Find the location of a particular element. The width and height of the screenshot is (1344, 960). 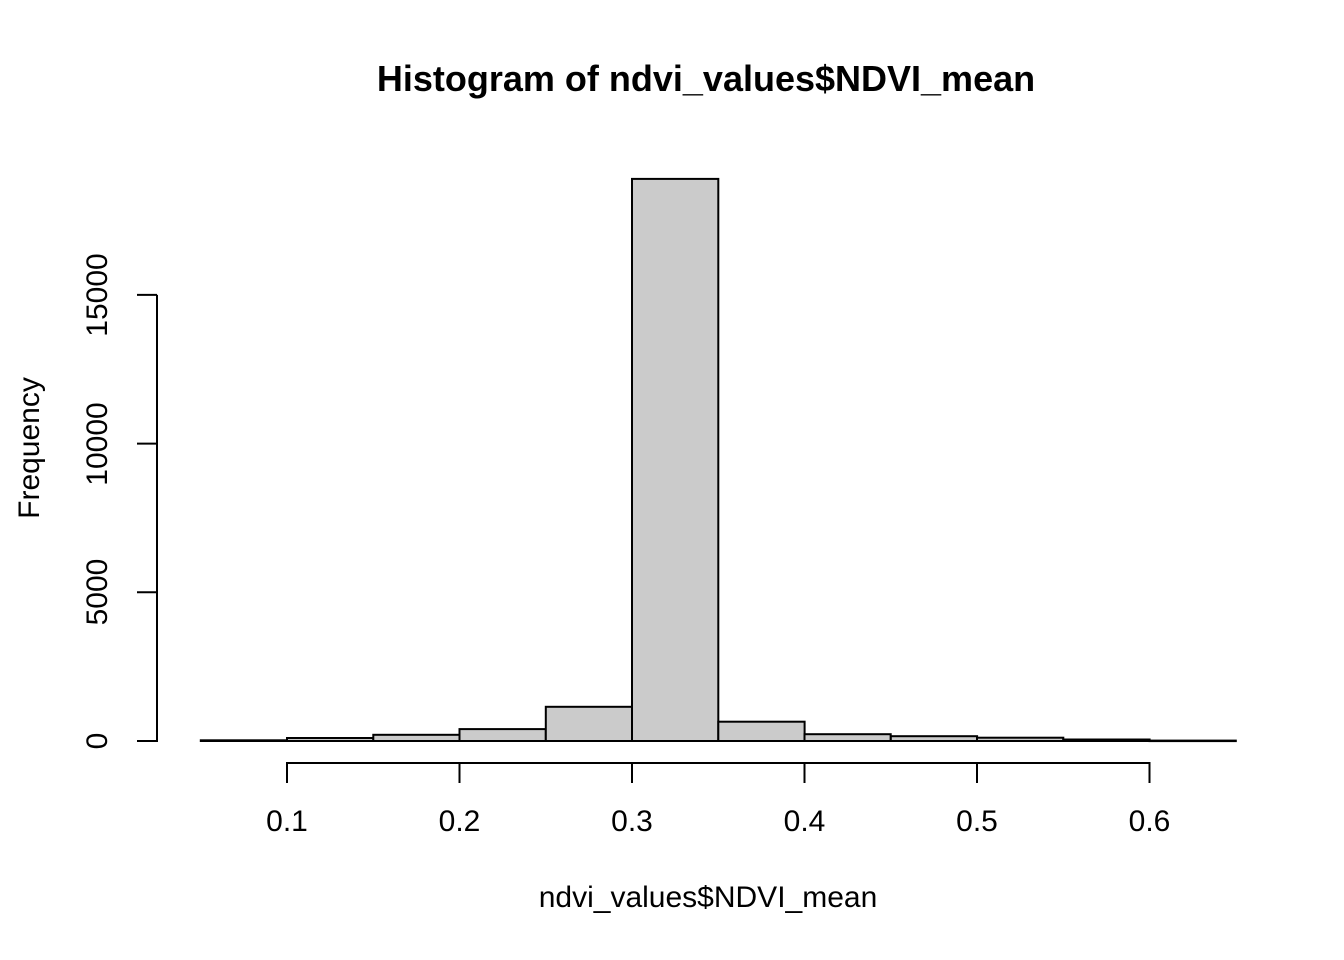

x-tick-label: 0.2 is located at coordinates (459, 821).